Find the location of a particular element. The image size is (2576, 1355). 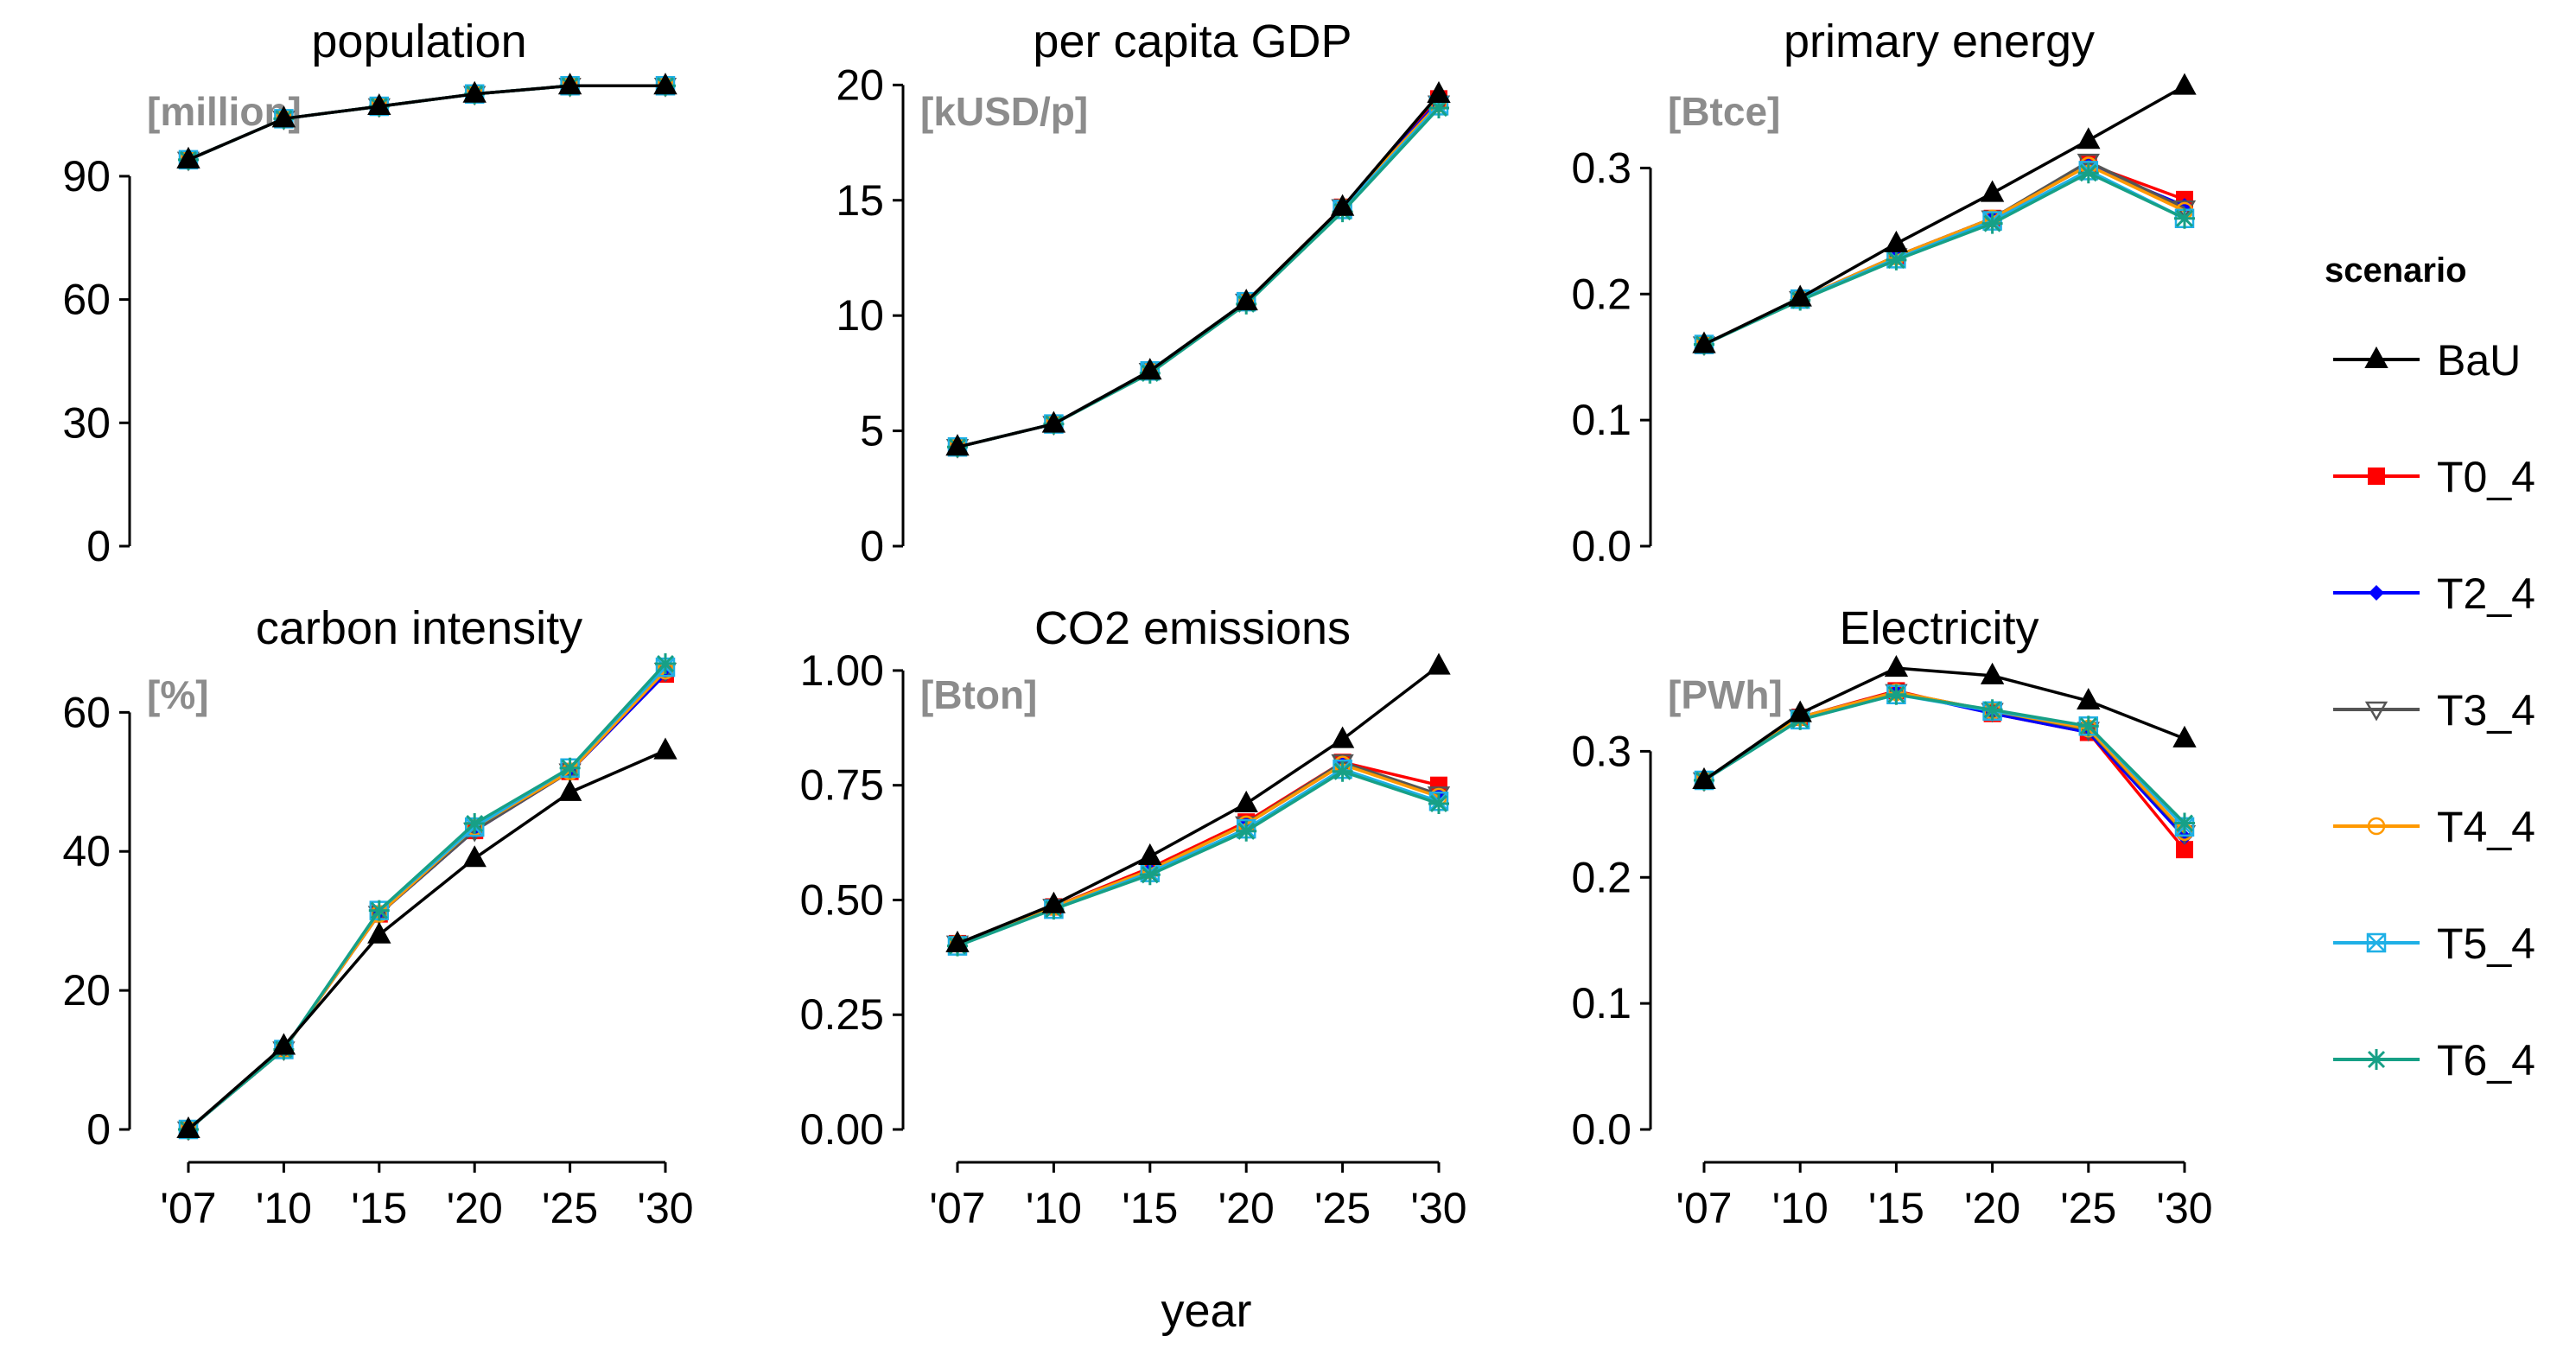

unit-label: [PWh] is located at coordinates (1726, 694).